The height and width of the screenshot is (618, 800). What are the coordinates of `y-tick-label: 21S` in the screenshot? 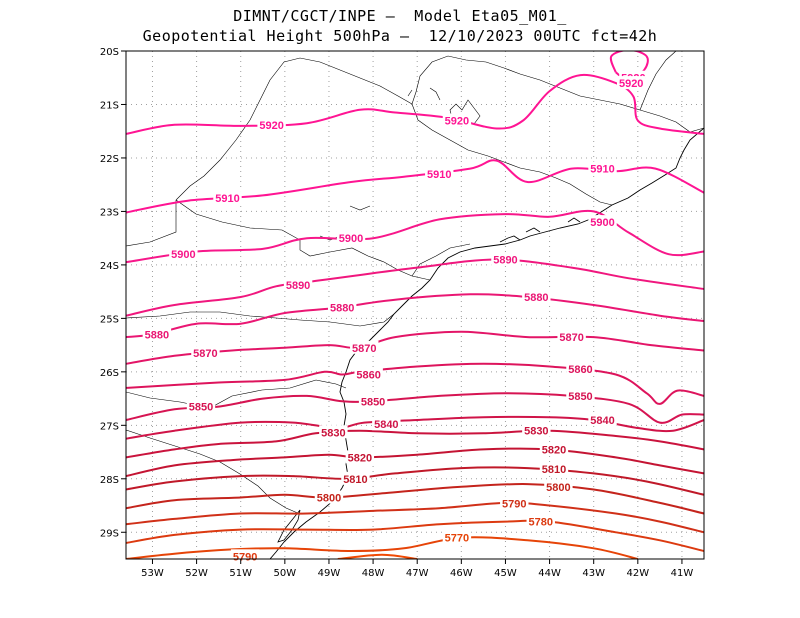 It's located at (109, 105).